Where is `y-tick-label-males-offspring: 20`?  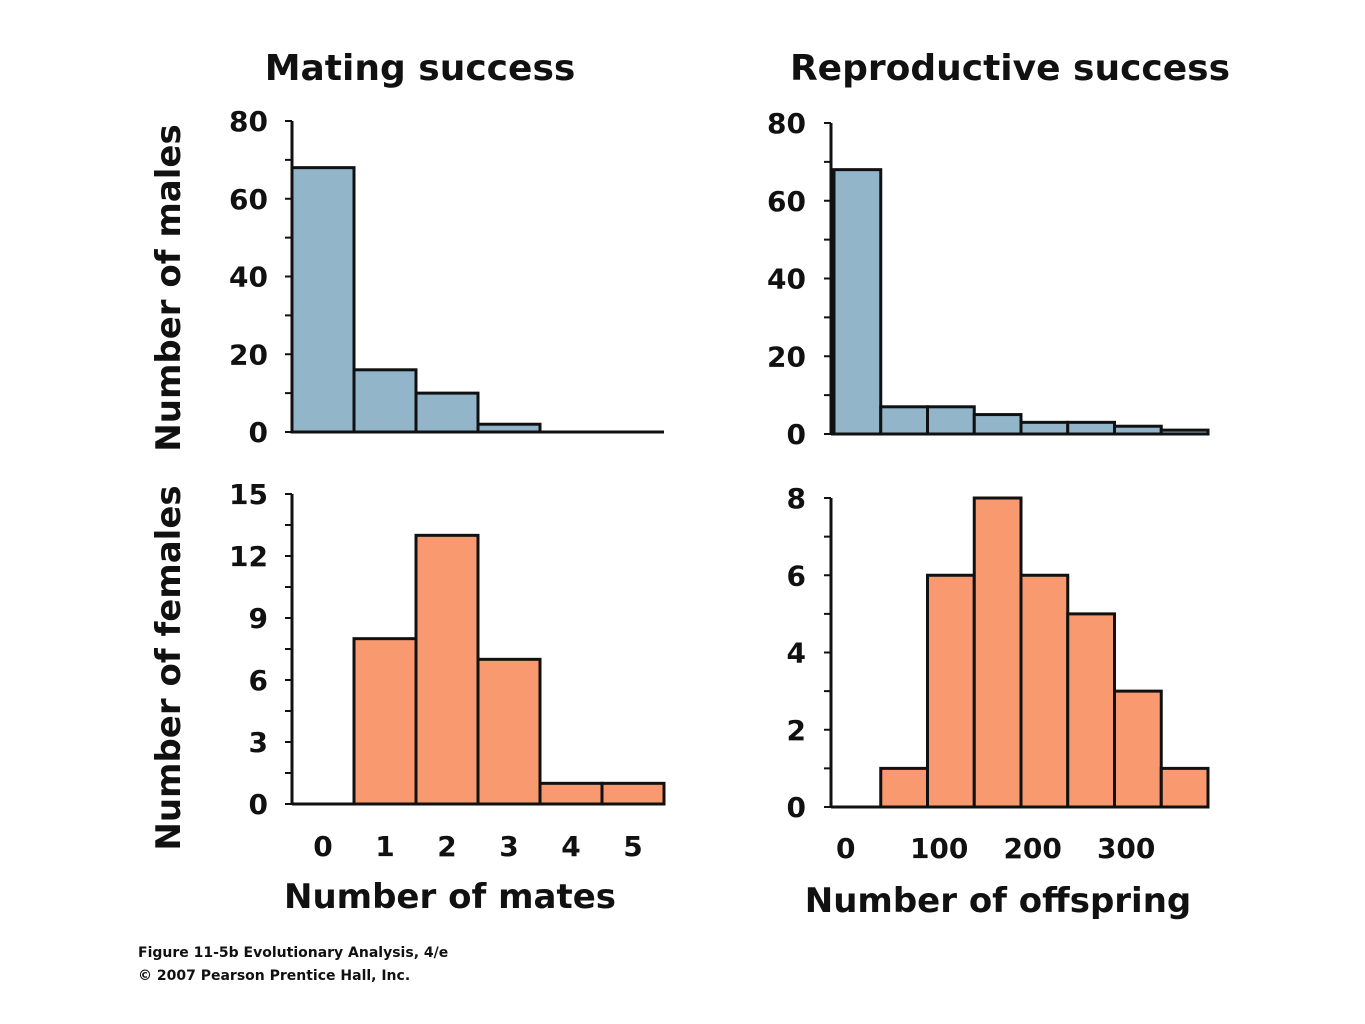
y-tick-label-males-offspring: 20 is located at coordinates (786, 356).